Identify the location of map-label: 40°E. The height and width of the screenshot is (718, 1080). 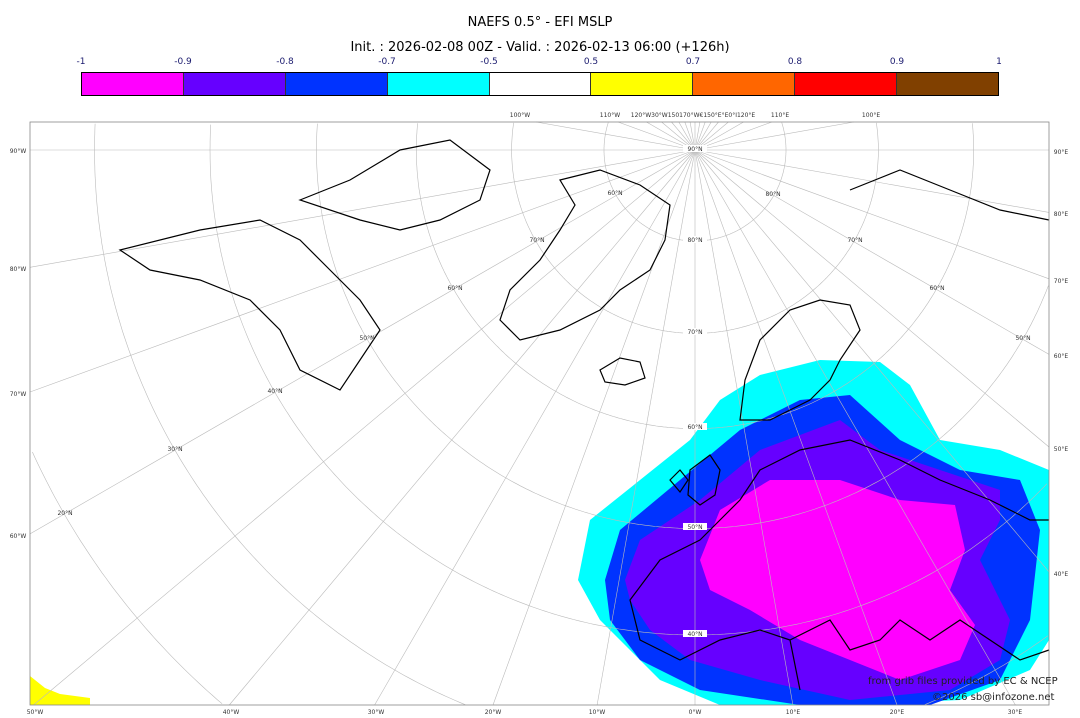
(1061, 574).